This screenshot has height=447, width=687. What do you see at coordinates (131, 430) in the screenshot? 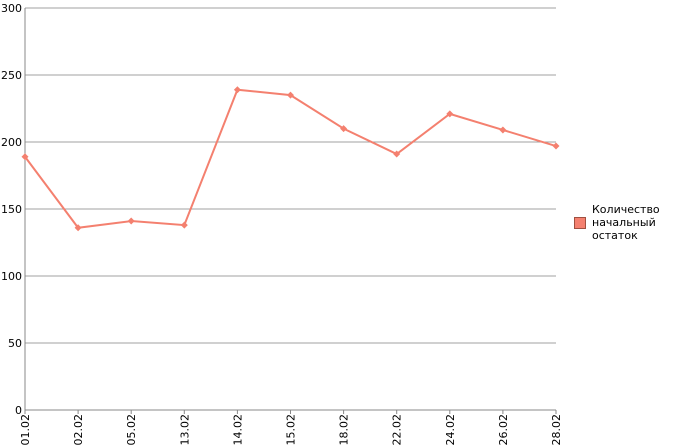
I see `x-tick-label: 05.02` at bounding box center [131, 430].